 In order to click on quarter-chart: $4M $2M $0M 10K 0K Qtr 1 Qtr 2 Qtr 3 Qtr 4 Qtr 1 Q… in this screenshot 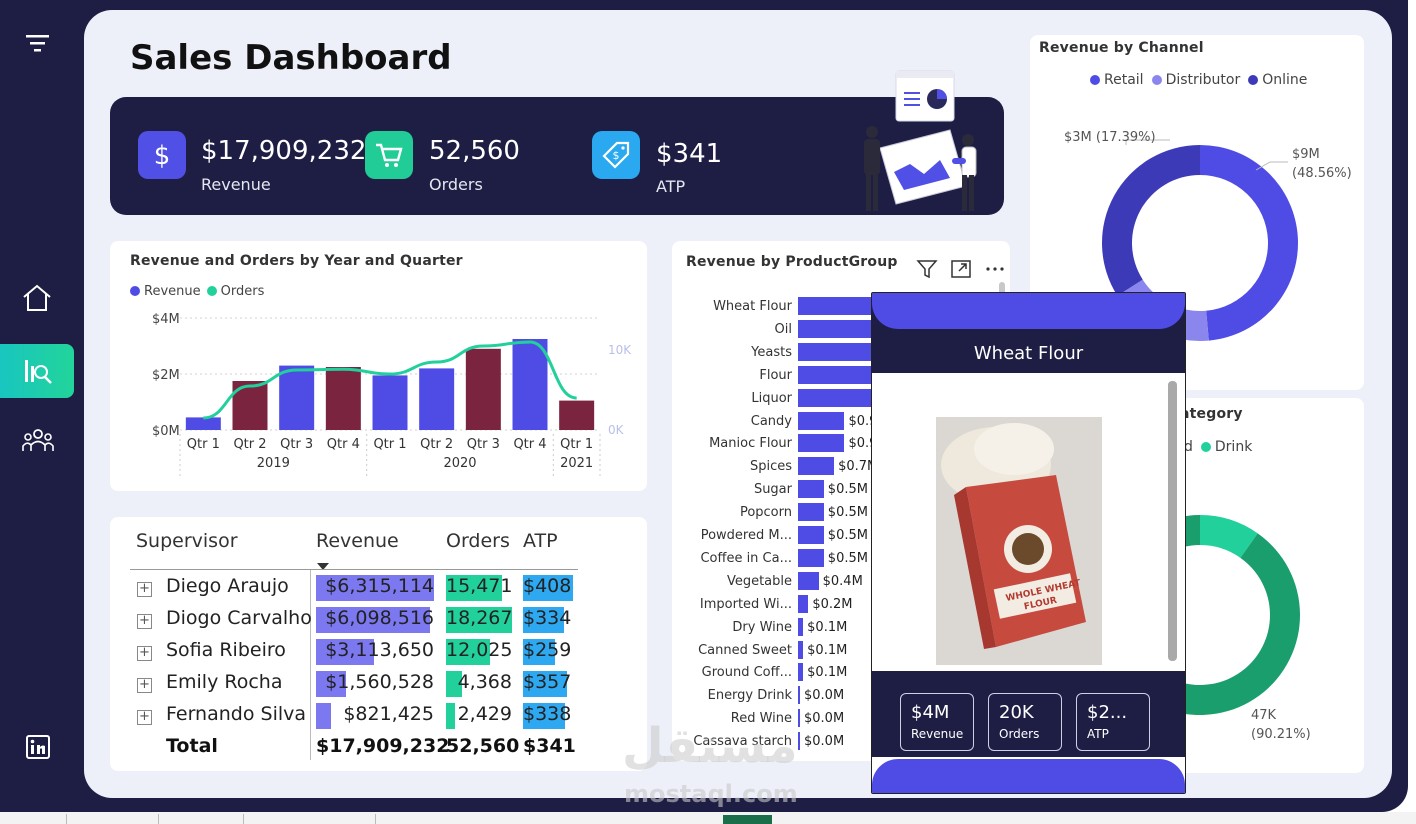, I will do `click(392, 395)`.